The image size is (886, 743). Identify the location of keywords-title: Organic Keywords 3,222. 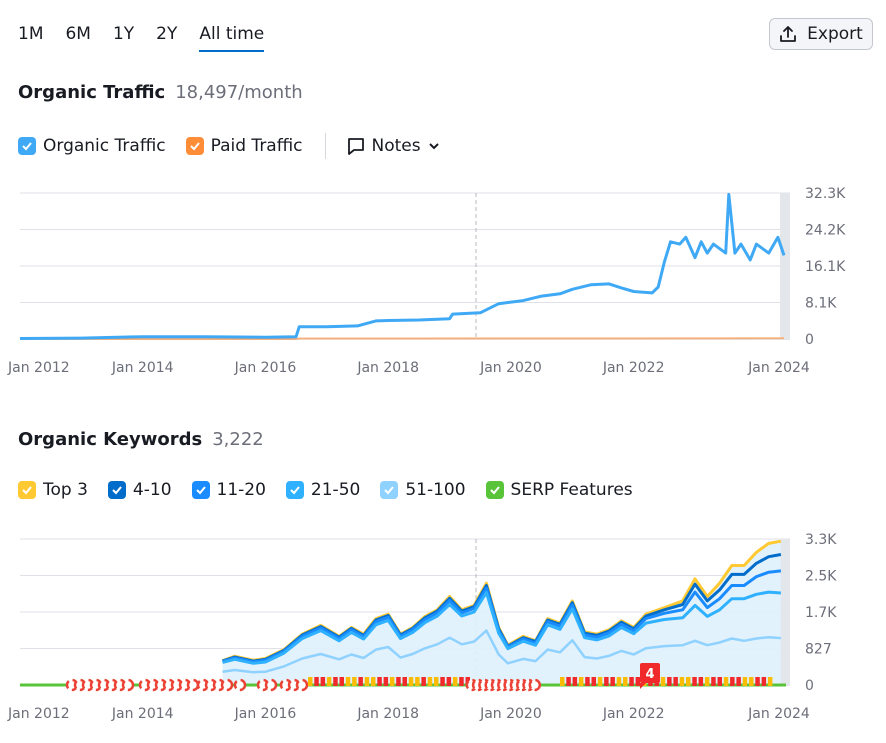
(141, 439).